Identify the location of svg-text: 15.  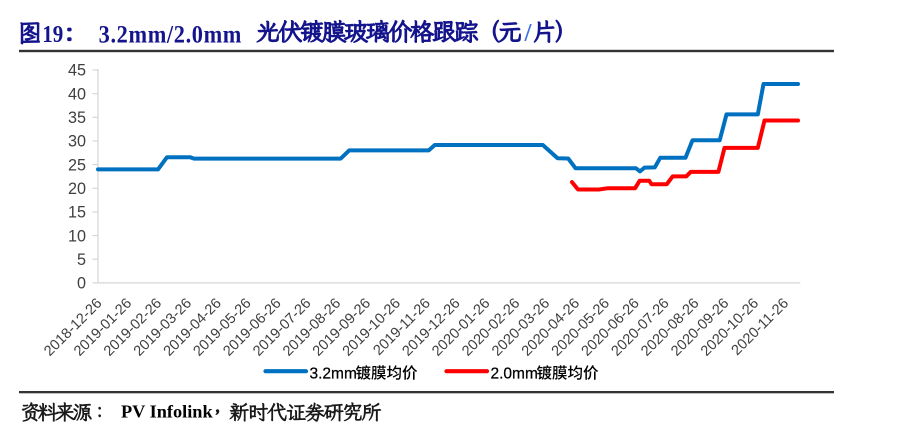
(77, 213).